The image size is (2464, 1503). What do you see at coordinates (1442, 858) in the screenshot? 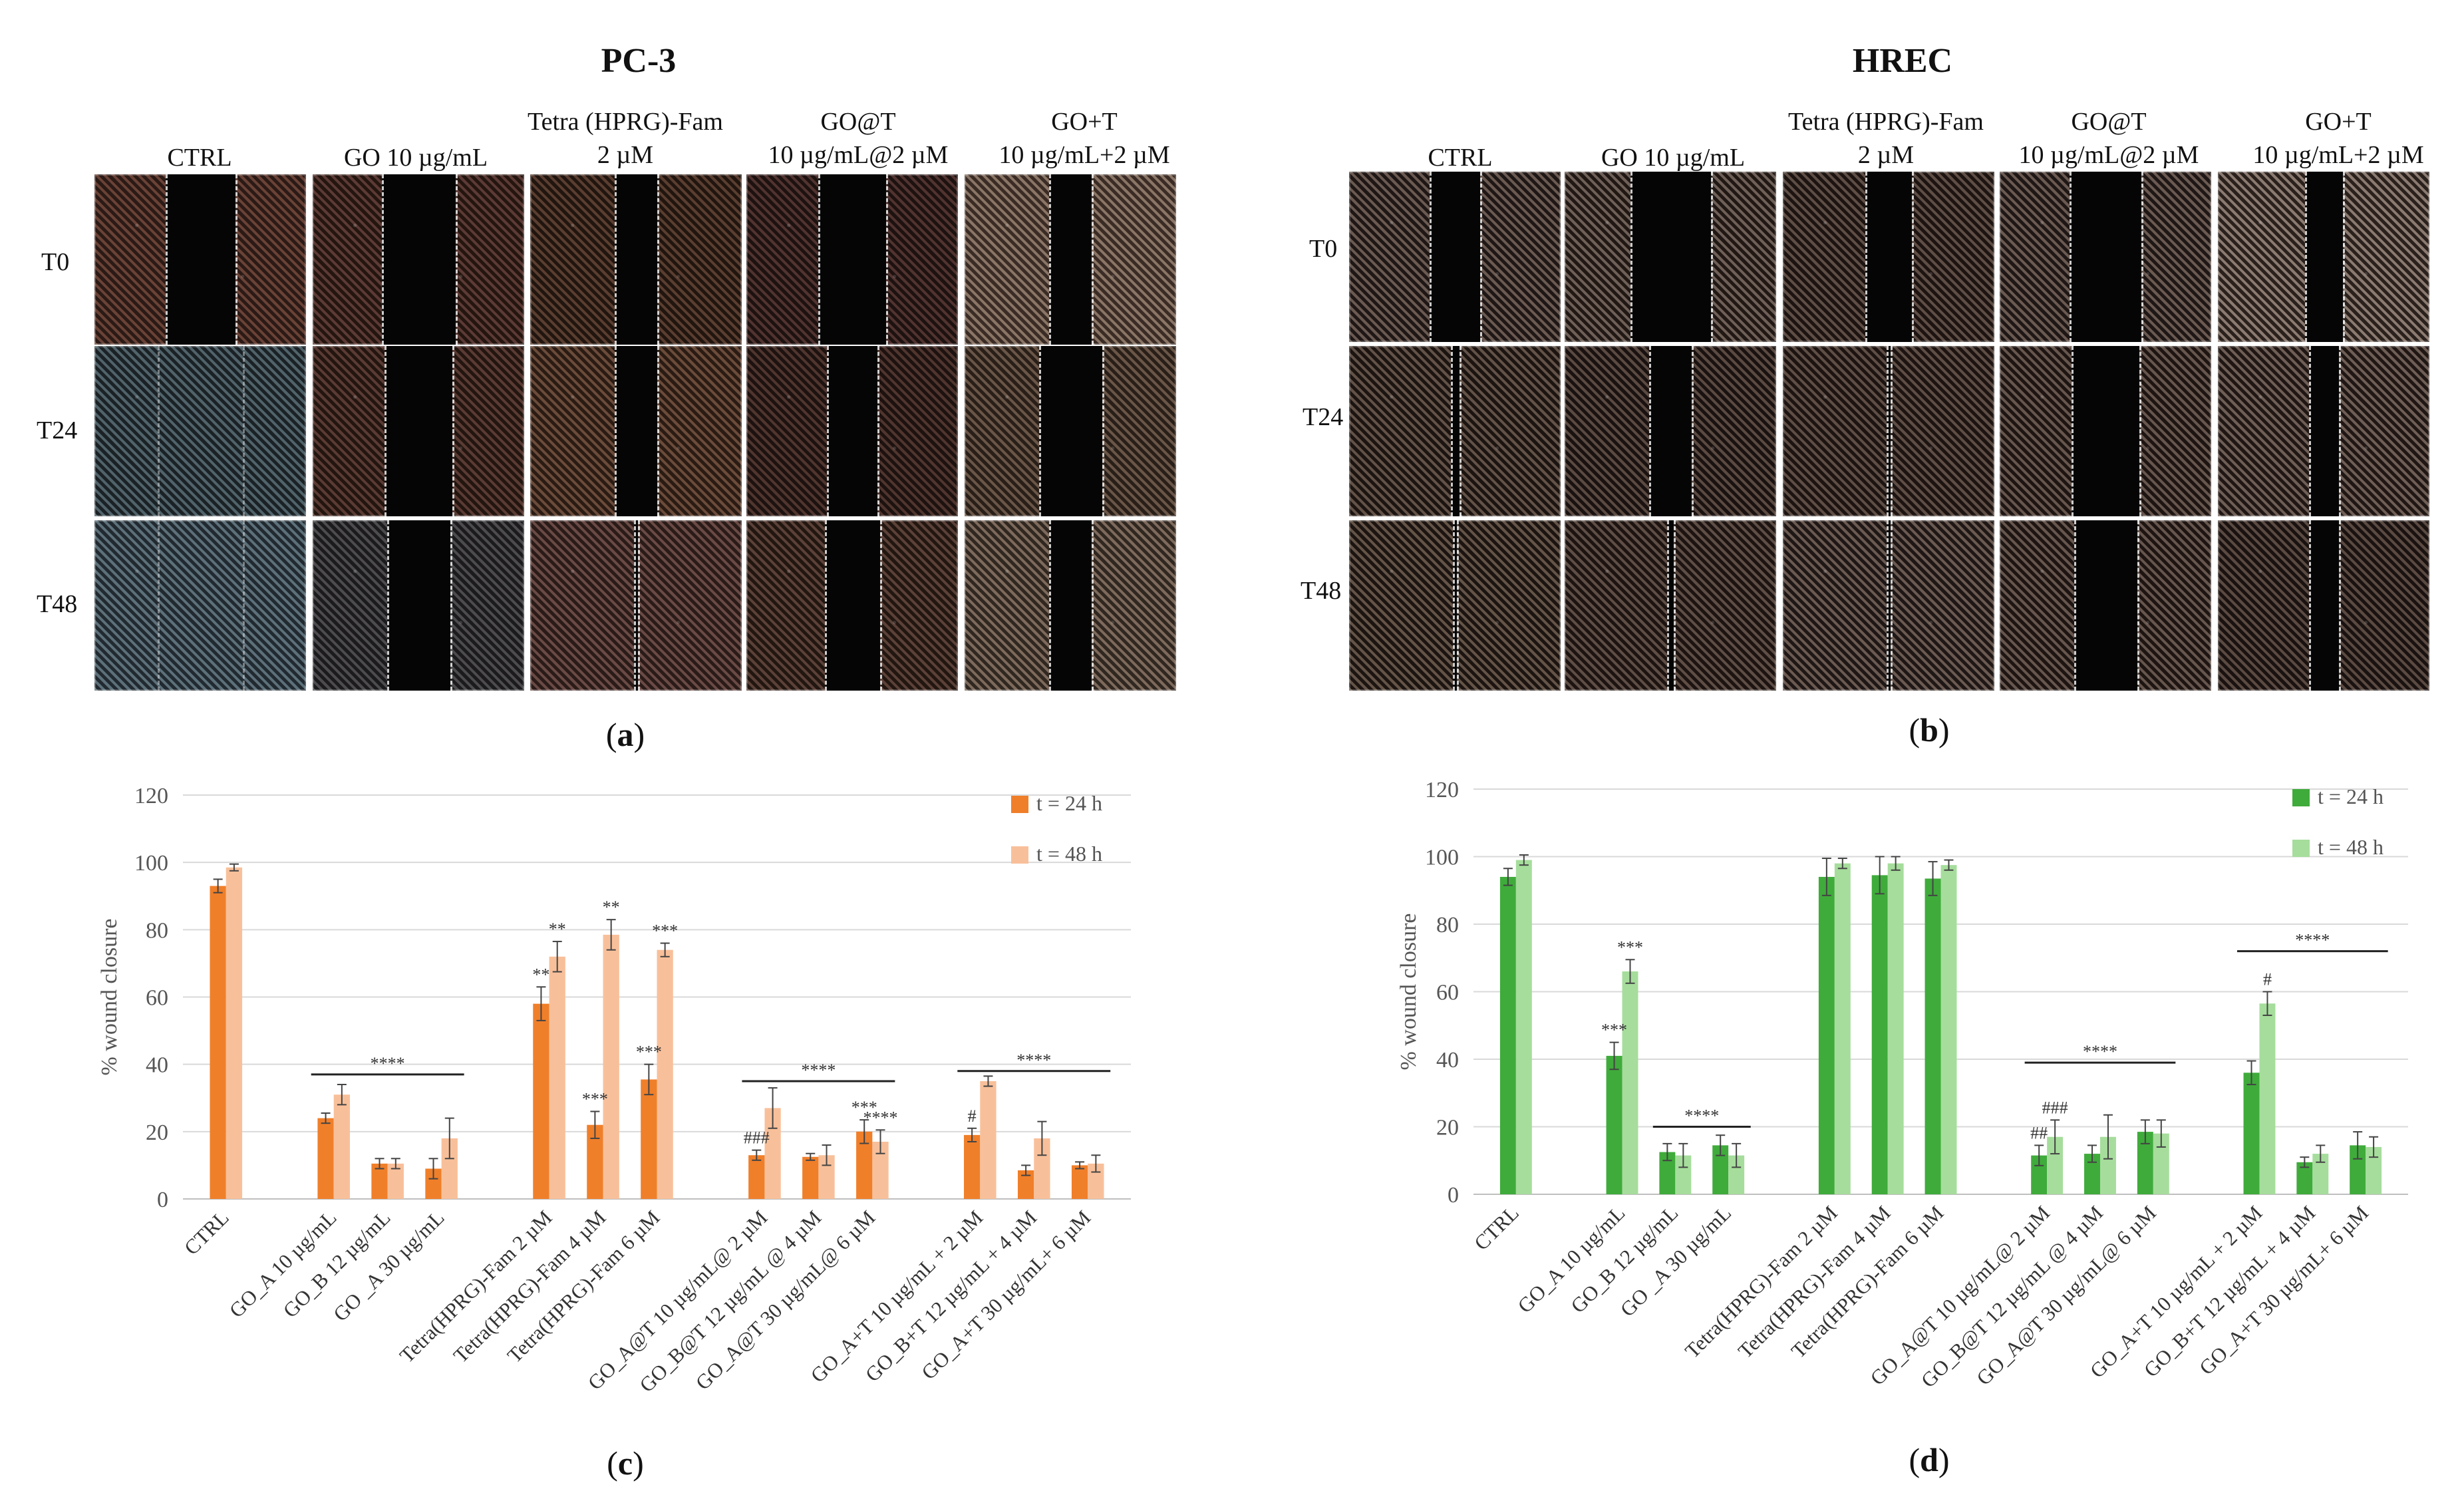
I see `chart-d-ytick-label-5: 100` at bounding box center [1442, 858].